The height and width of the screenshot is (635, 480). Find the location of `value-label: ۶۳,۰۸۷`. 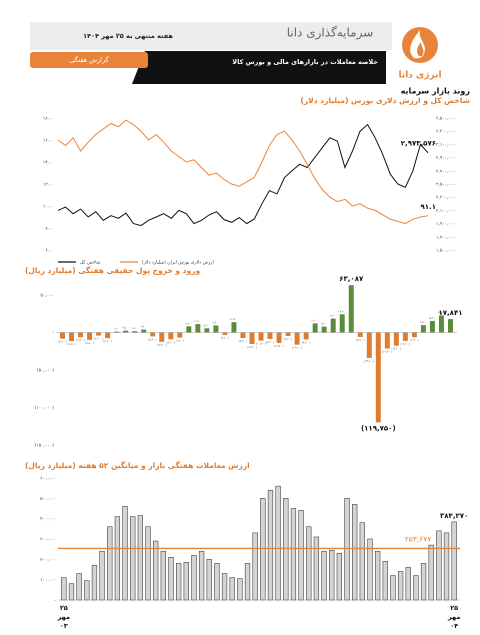

value-label: ۶۳,۰۸۷ is located at coordinates (351, 279).